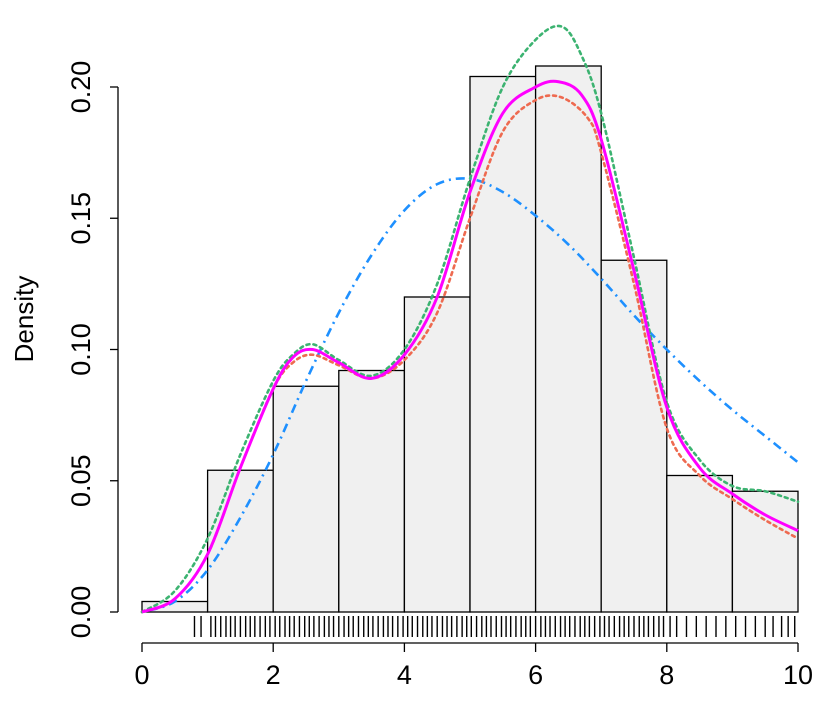  What do you see at coordinates (473, 666) in the screenshot?
I see `x-axis: 0 2 4 6 8 10` at bounding box center [473, 666].